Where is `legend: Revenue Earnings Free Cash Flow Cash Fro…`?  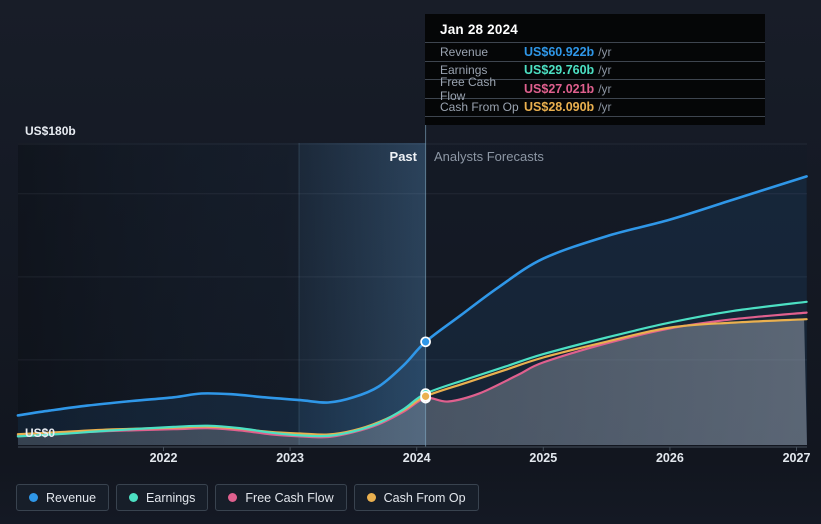 legend: Revenue Earnings Free Cash Flow Cash Fro… is located at coordinates (247, 497).